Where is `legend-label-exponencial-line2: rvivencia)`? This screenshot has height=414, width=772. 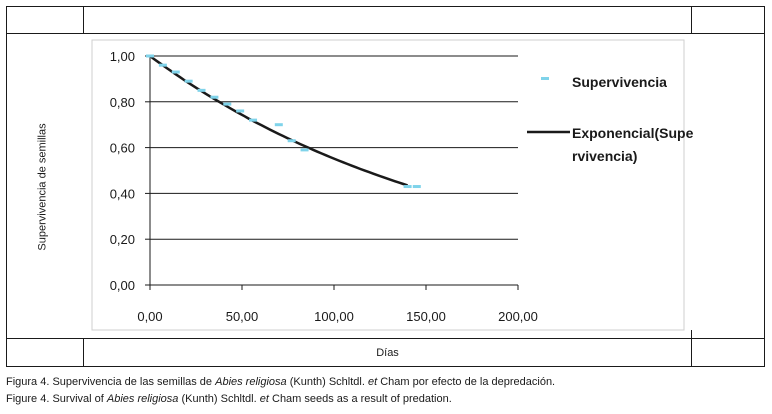 legend-label-exponencial-line2: rvivencia) is located at coordinates (604, 156).